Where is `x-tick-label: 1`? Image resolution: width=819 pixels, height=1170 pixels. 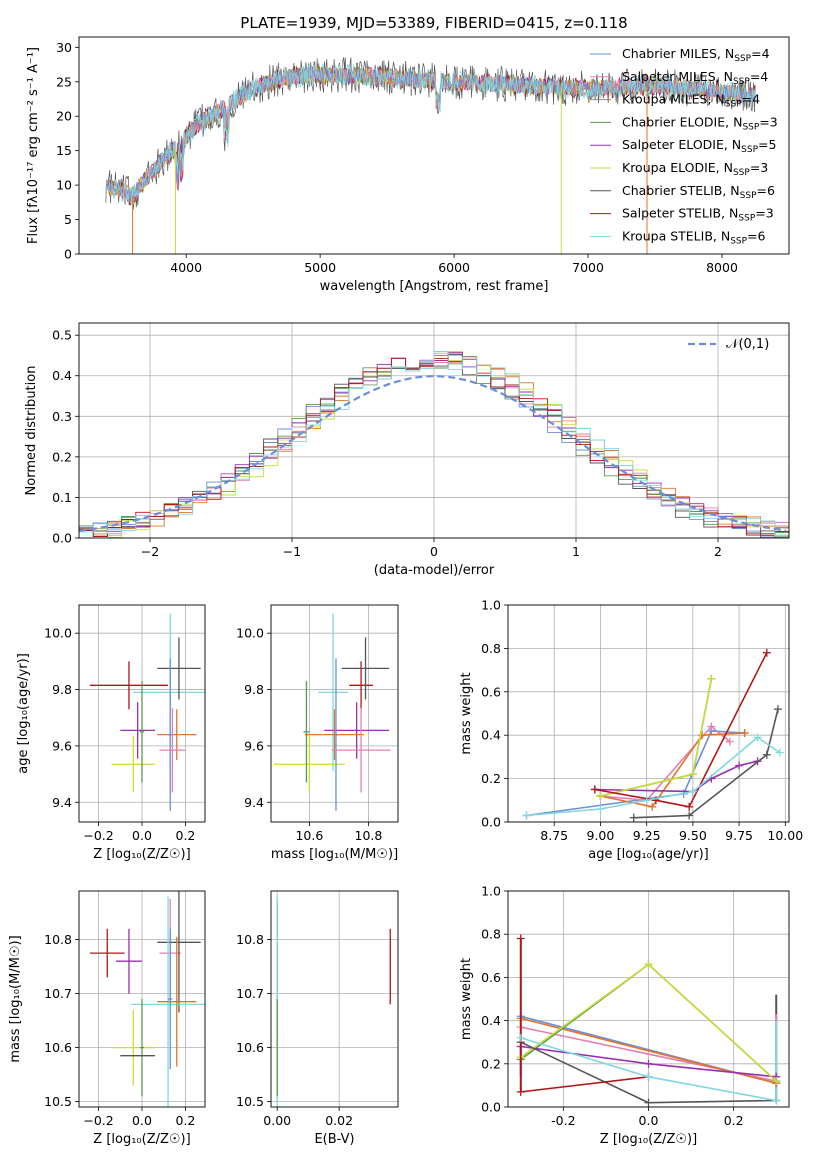
x-tick-label: 1 is located at coordinates (576, 551).